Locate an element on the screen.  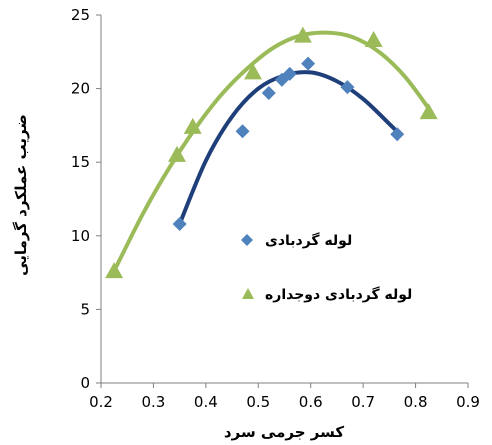
x-tick-label: 0.3 is located at coordinates (153, 402).